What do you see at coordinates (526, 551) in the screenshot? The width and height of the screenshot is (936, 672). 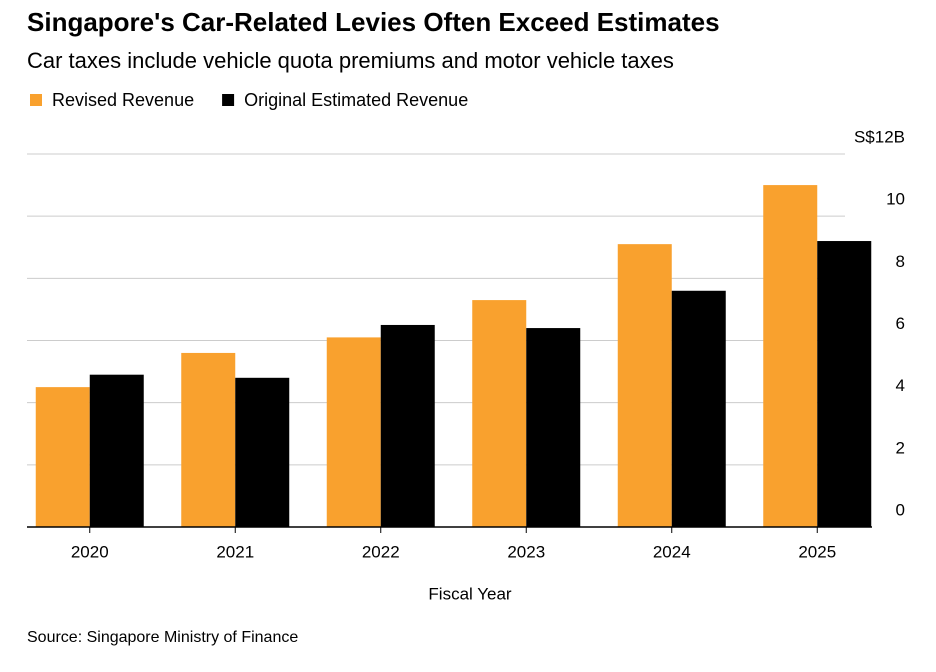 I see `x-tick-label: 2023` at bounding box center [526, 551].